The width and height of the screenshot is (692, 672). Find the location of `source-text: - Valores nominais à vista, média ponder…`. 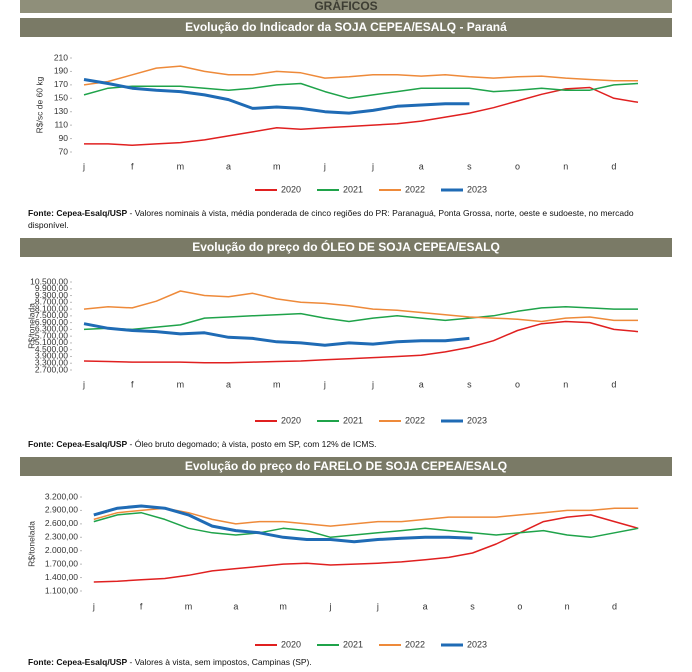

source-text: - Valores nominais à vista, média ponder… is located at coordinates (331, 219).